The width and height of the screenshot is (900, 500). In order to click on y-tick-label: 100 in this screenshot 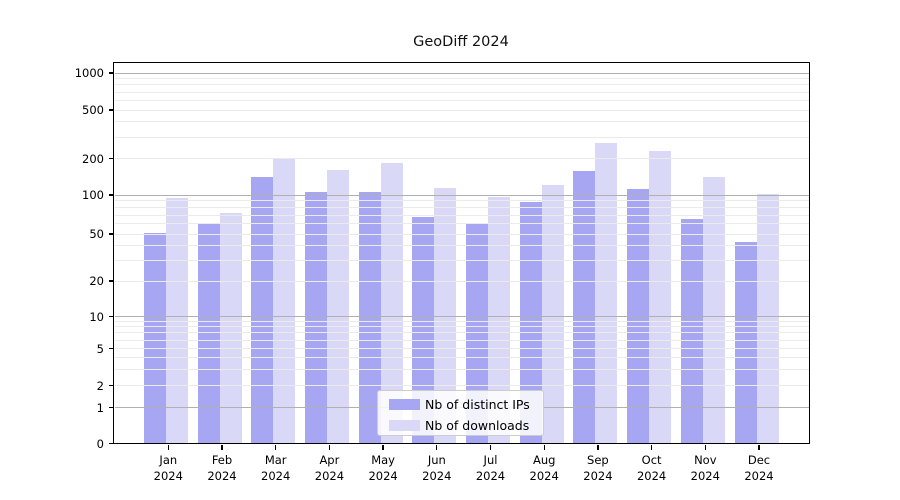, I will do `click(93, 195)`.